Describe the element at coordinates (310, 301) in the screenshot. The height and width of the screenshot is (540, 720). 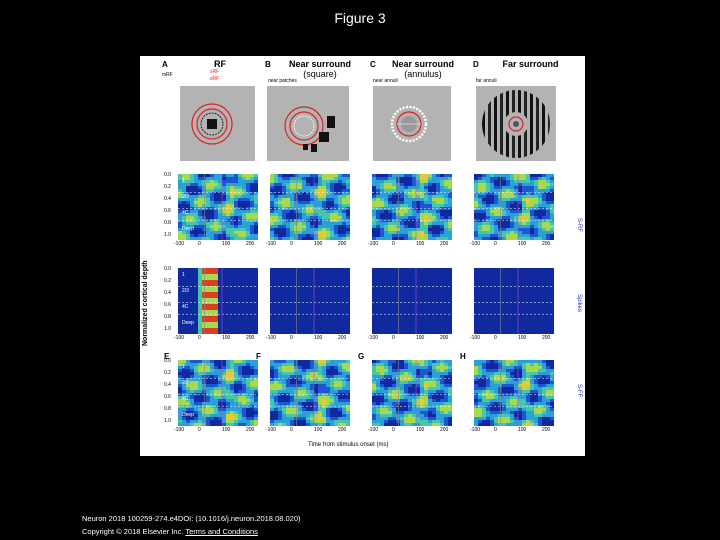
I see `heatmap-r2-c2` at that location.